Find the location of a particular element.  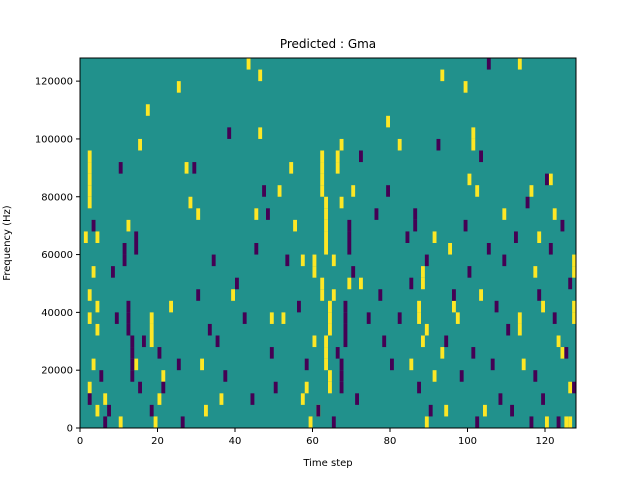

y-axis-ticks: 0 20000 40000 60000 80000 100000 120000 is located at coordinates (57, 256).